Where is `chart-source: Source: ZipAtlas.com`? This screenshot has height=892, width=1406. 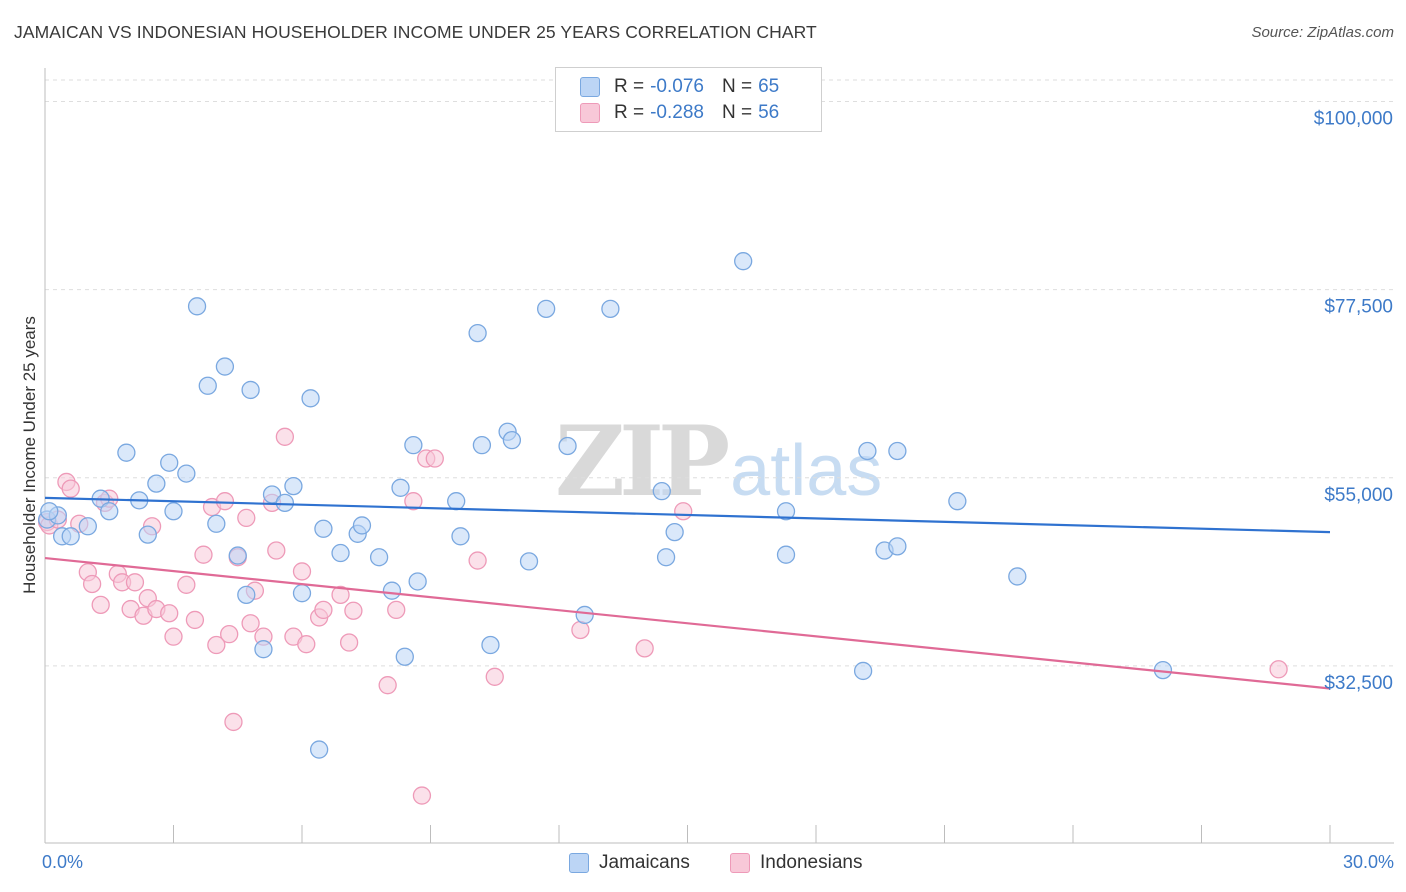 chart-source: Source: ZipAtlas.com is located at coordinates (1322, 32).